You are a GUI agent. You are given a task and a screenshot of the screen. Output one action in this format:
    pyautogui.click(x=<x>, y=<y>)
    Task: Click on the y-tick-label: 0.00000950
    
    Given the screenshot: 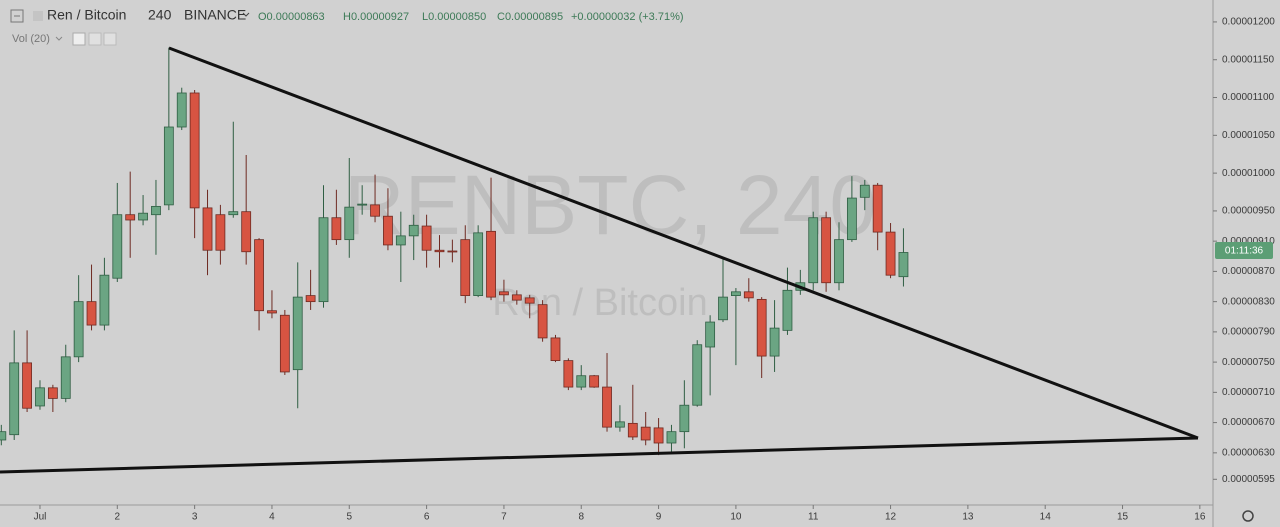 What is the action you would take?
    pyautogui.click(x=1248, y=211)
    